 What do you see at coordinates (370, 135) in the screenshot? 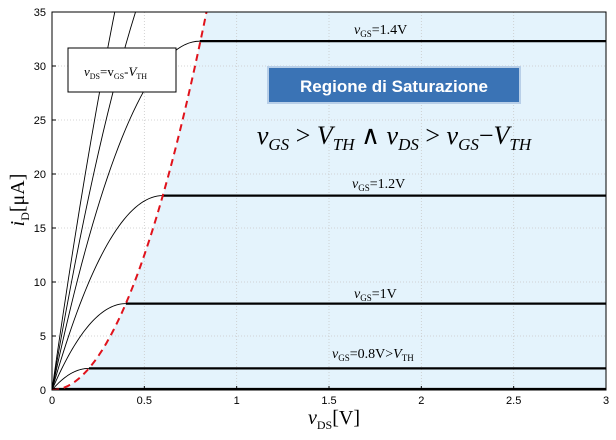
I see `formula-part-5: ∧` at bounding box center [370, 135].